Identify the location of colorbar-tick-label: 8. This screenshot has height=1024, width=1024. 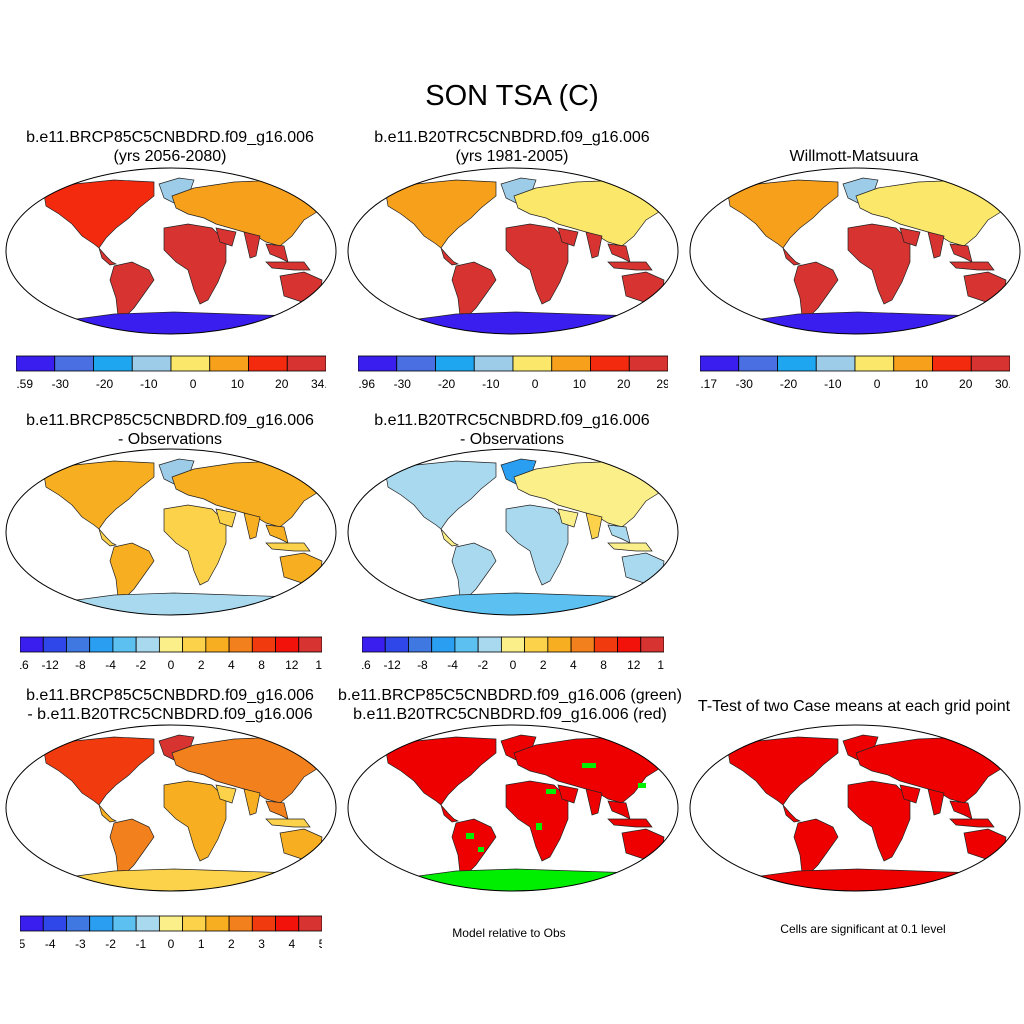
(261, 665).